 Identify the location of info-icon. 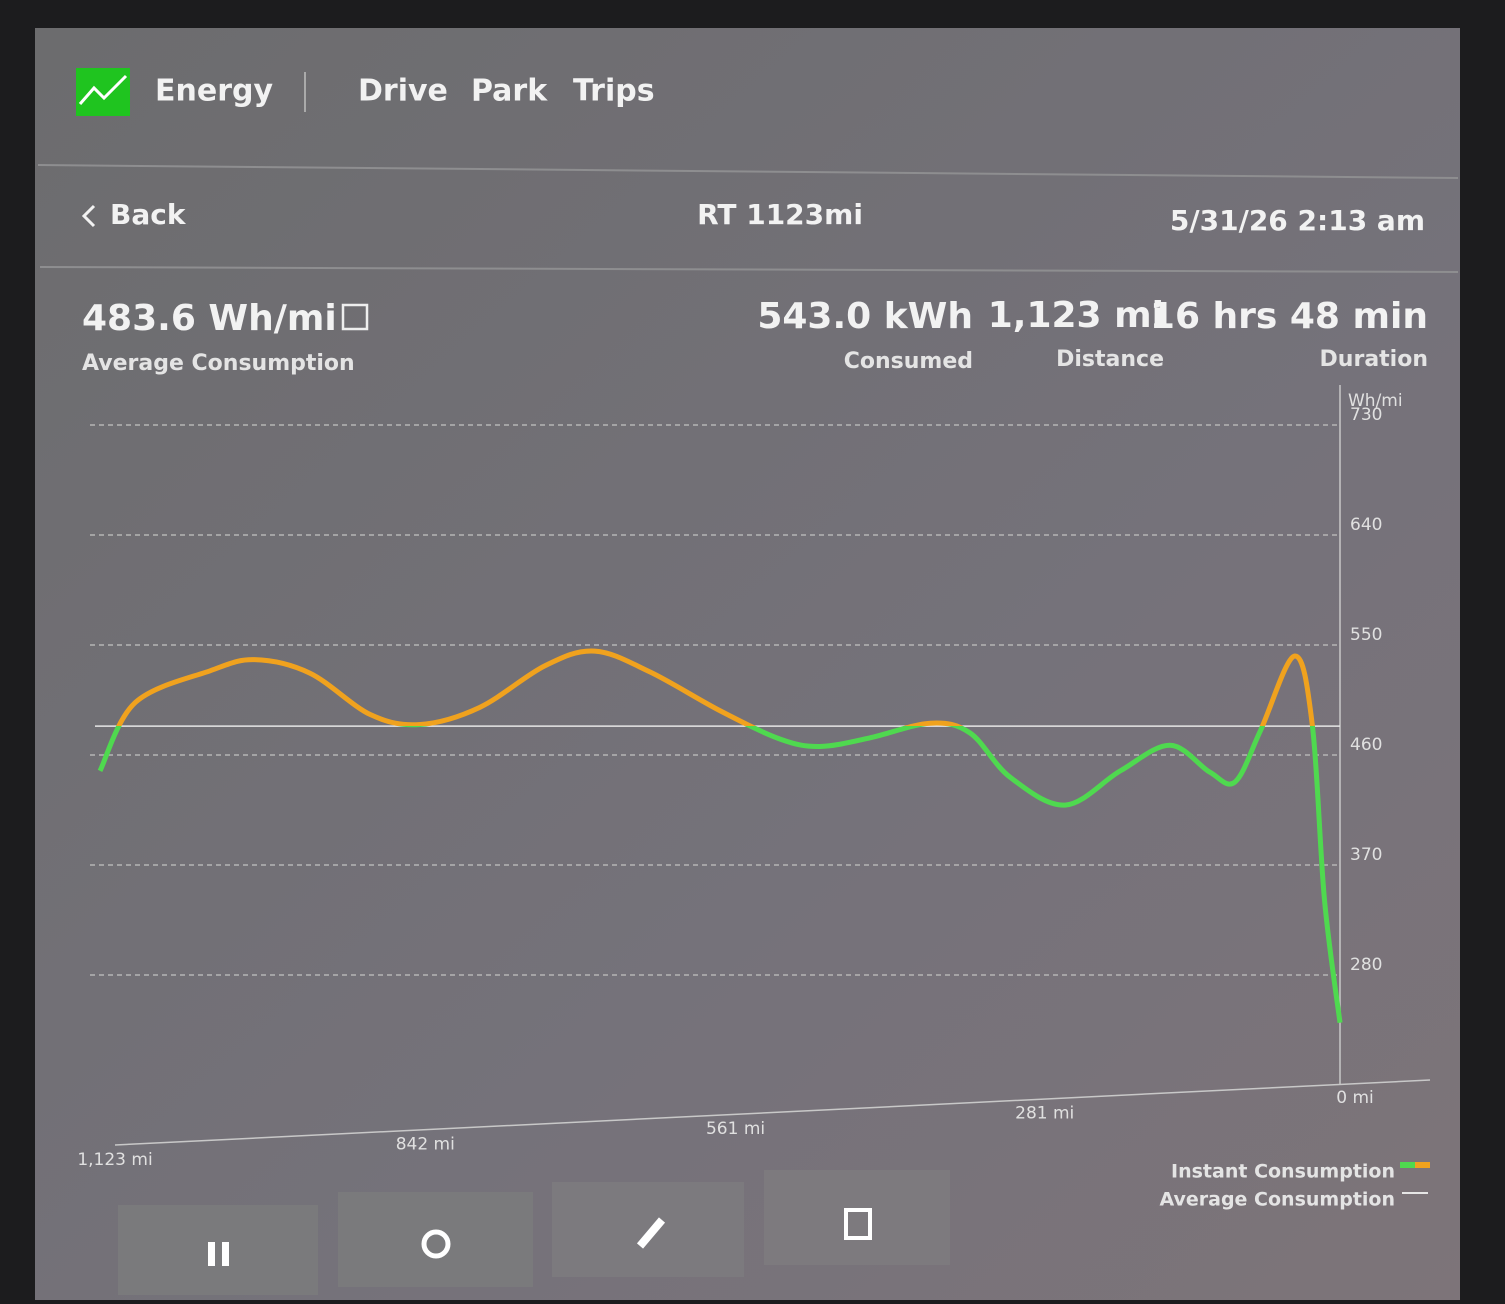
(355, 317).